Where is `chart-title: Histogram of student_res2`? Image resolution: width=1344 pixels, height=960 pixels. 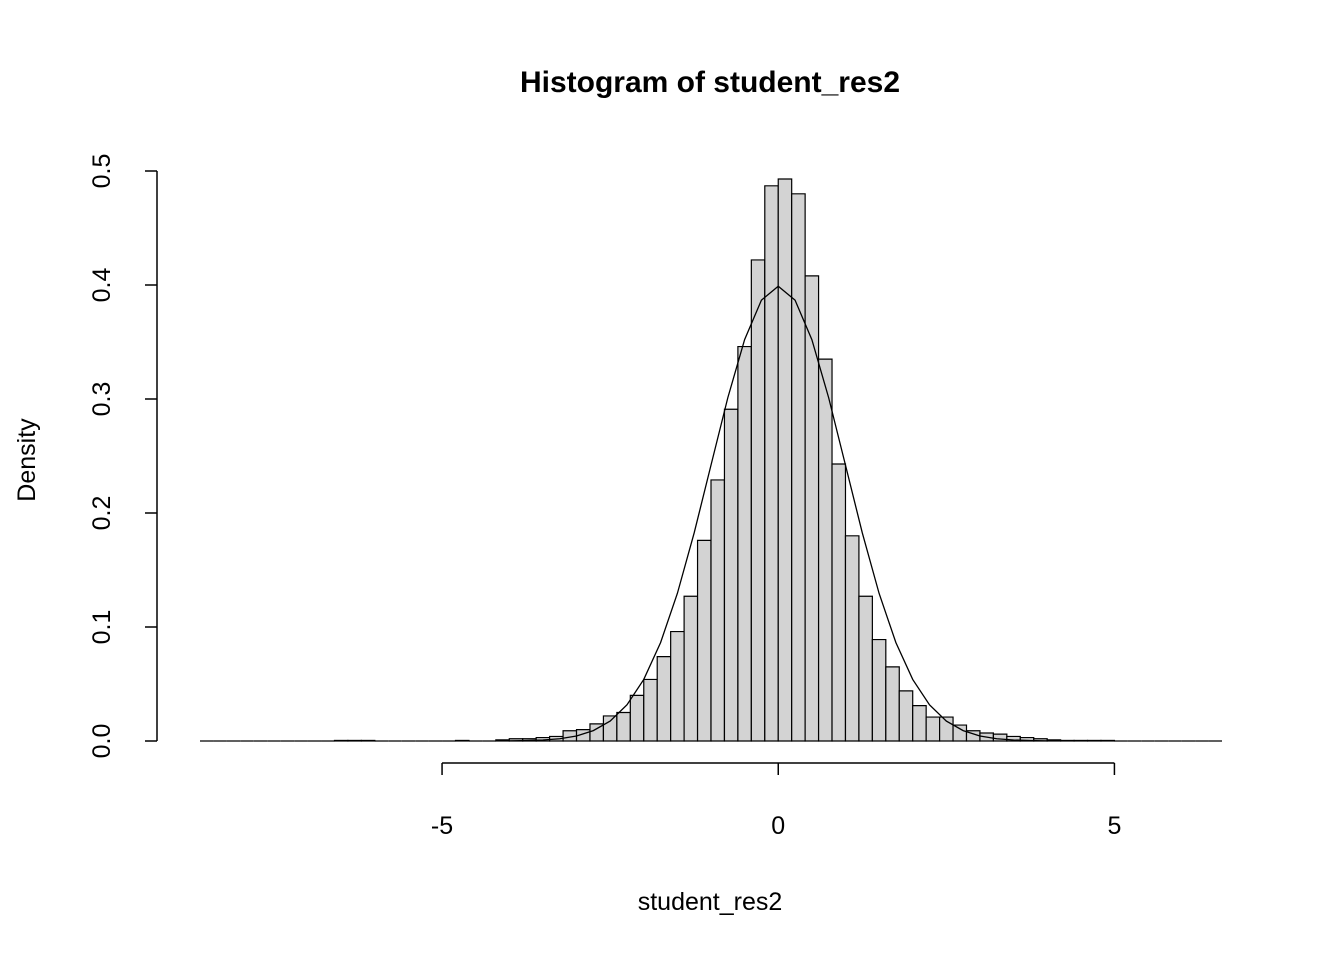 chart-title: Histogram of student_res2 is located at coordinates (710, 82).